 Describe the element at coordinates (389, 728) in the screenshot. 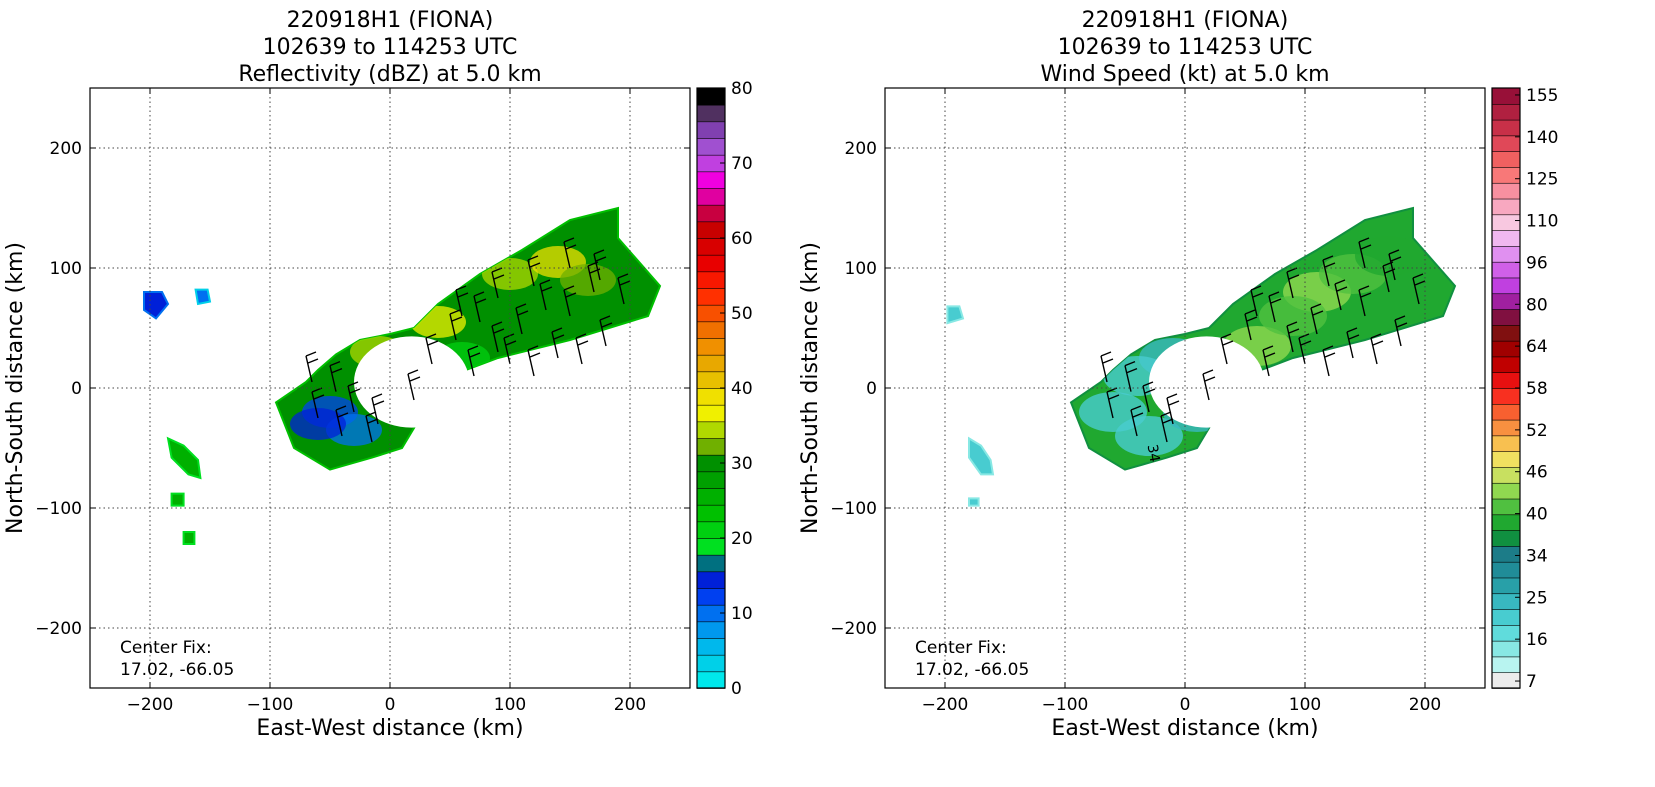

I see `x-axis-label: East-West distance (km)` at that location.